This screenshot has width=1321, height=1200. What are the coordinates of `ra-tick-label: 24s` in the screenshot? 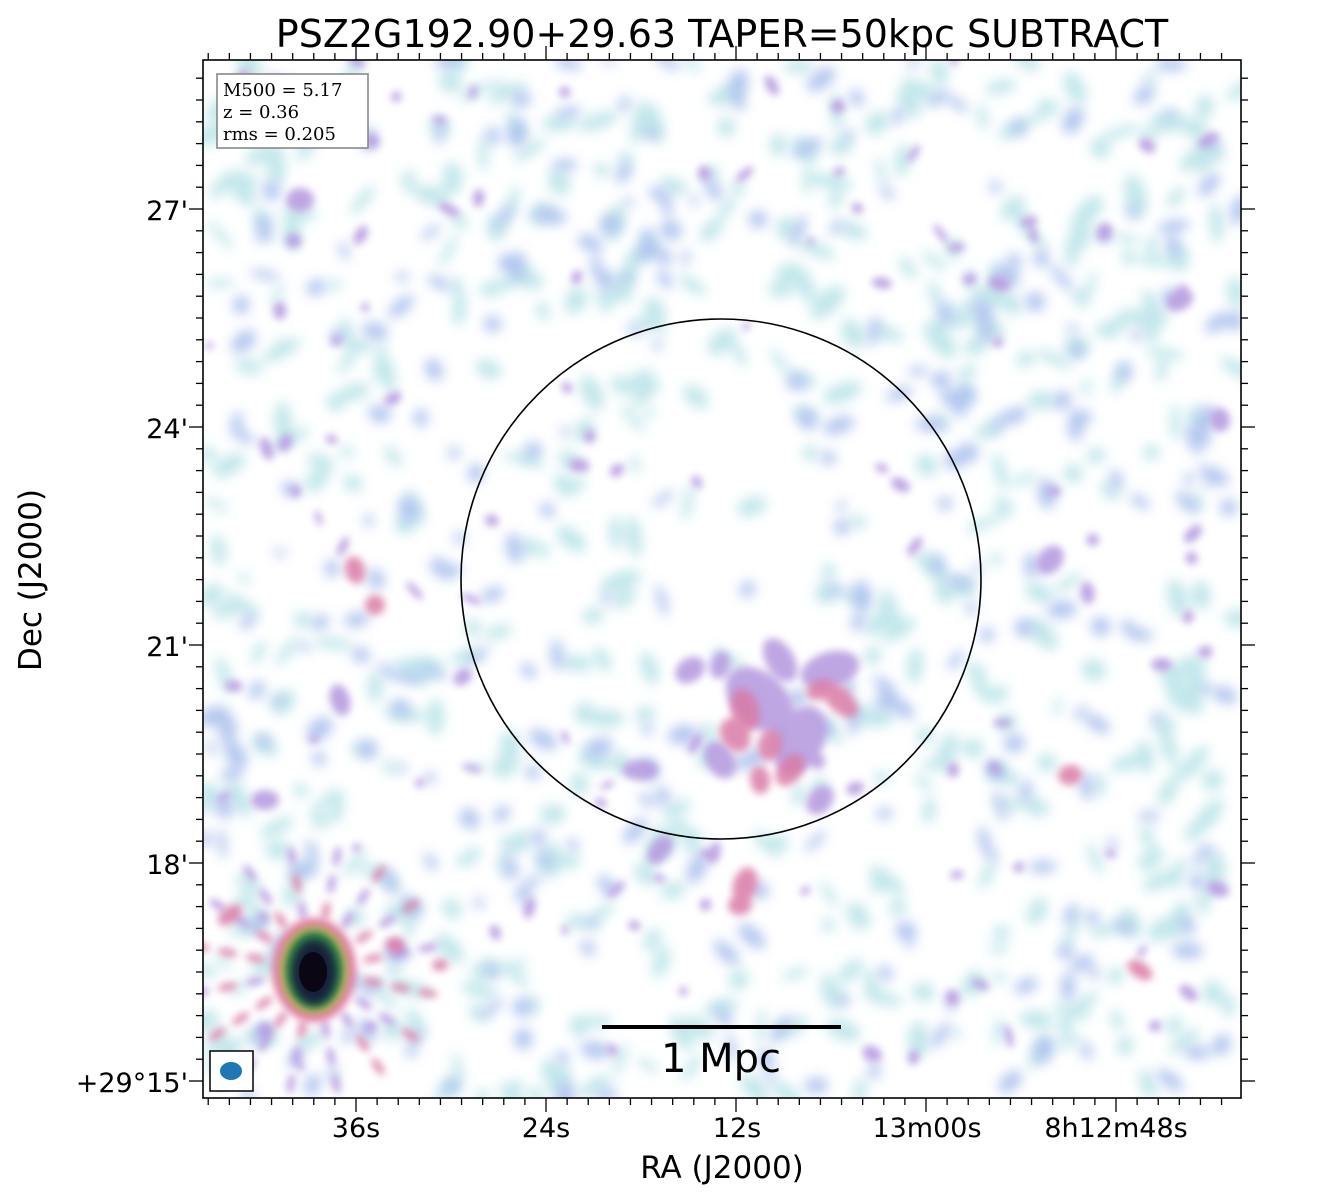 It's located at (546, 1128).